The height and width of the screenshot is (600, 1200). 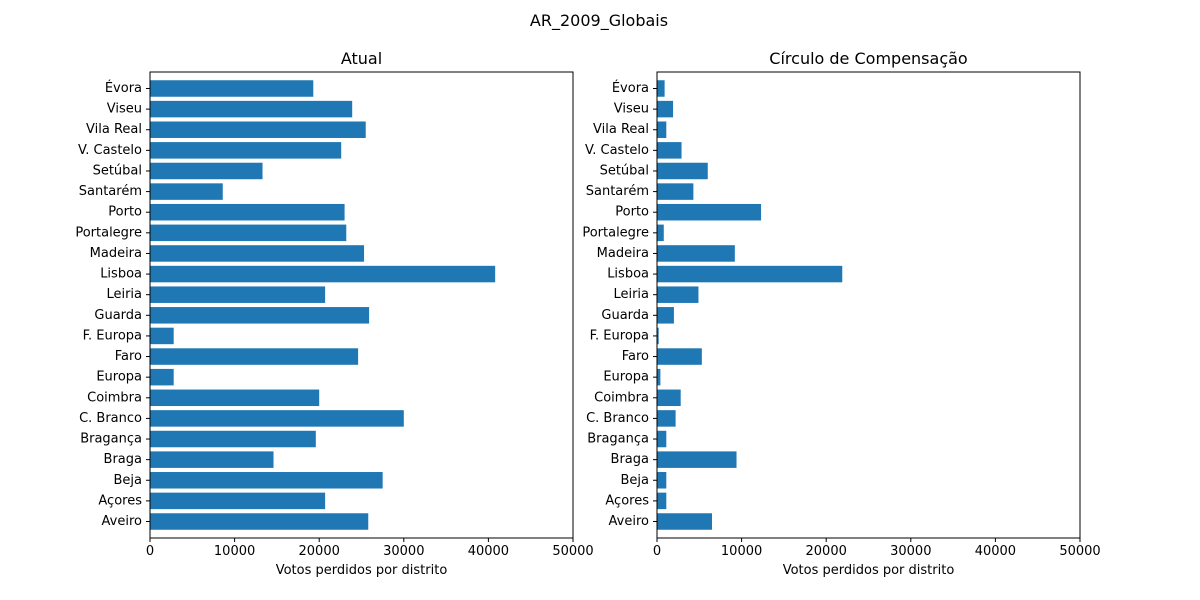 I want to click on figure-title: AR_2009_Globais, so click(x=599, y=21).